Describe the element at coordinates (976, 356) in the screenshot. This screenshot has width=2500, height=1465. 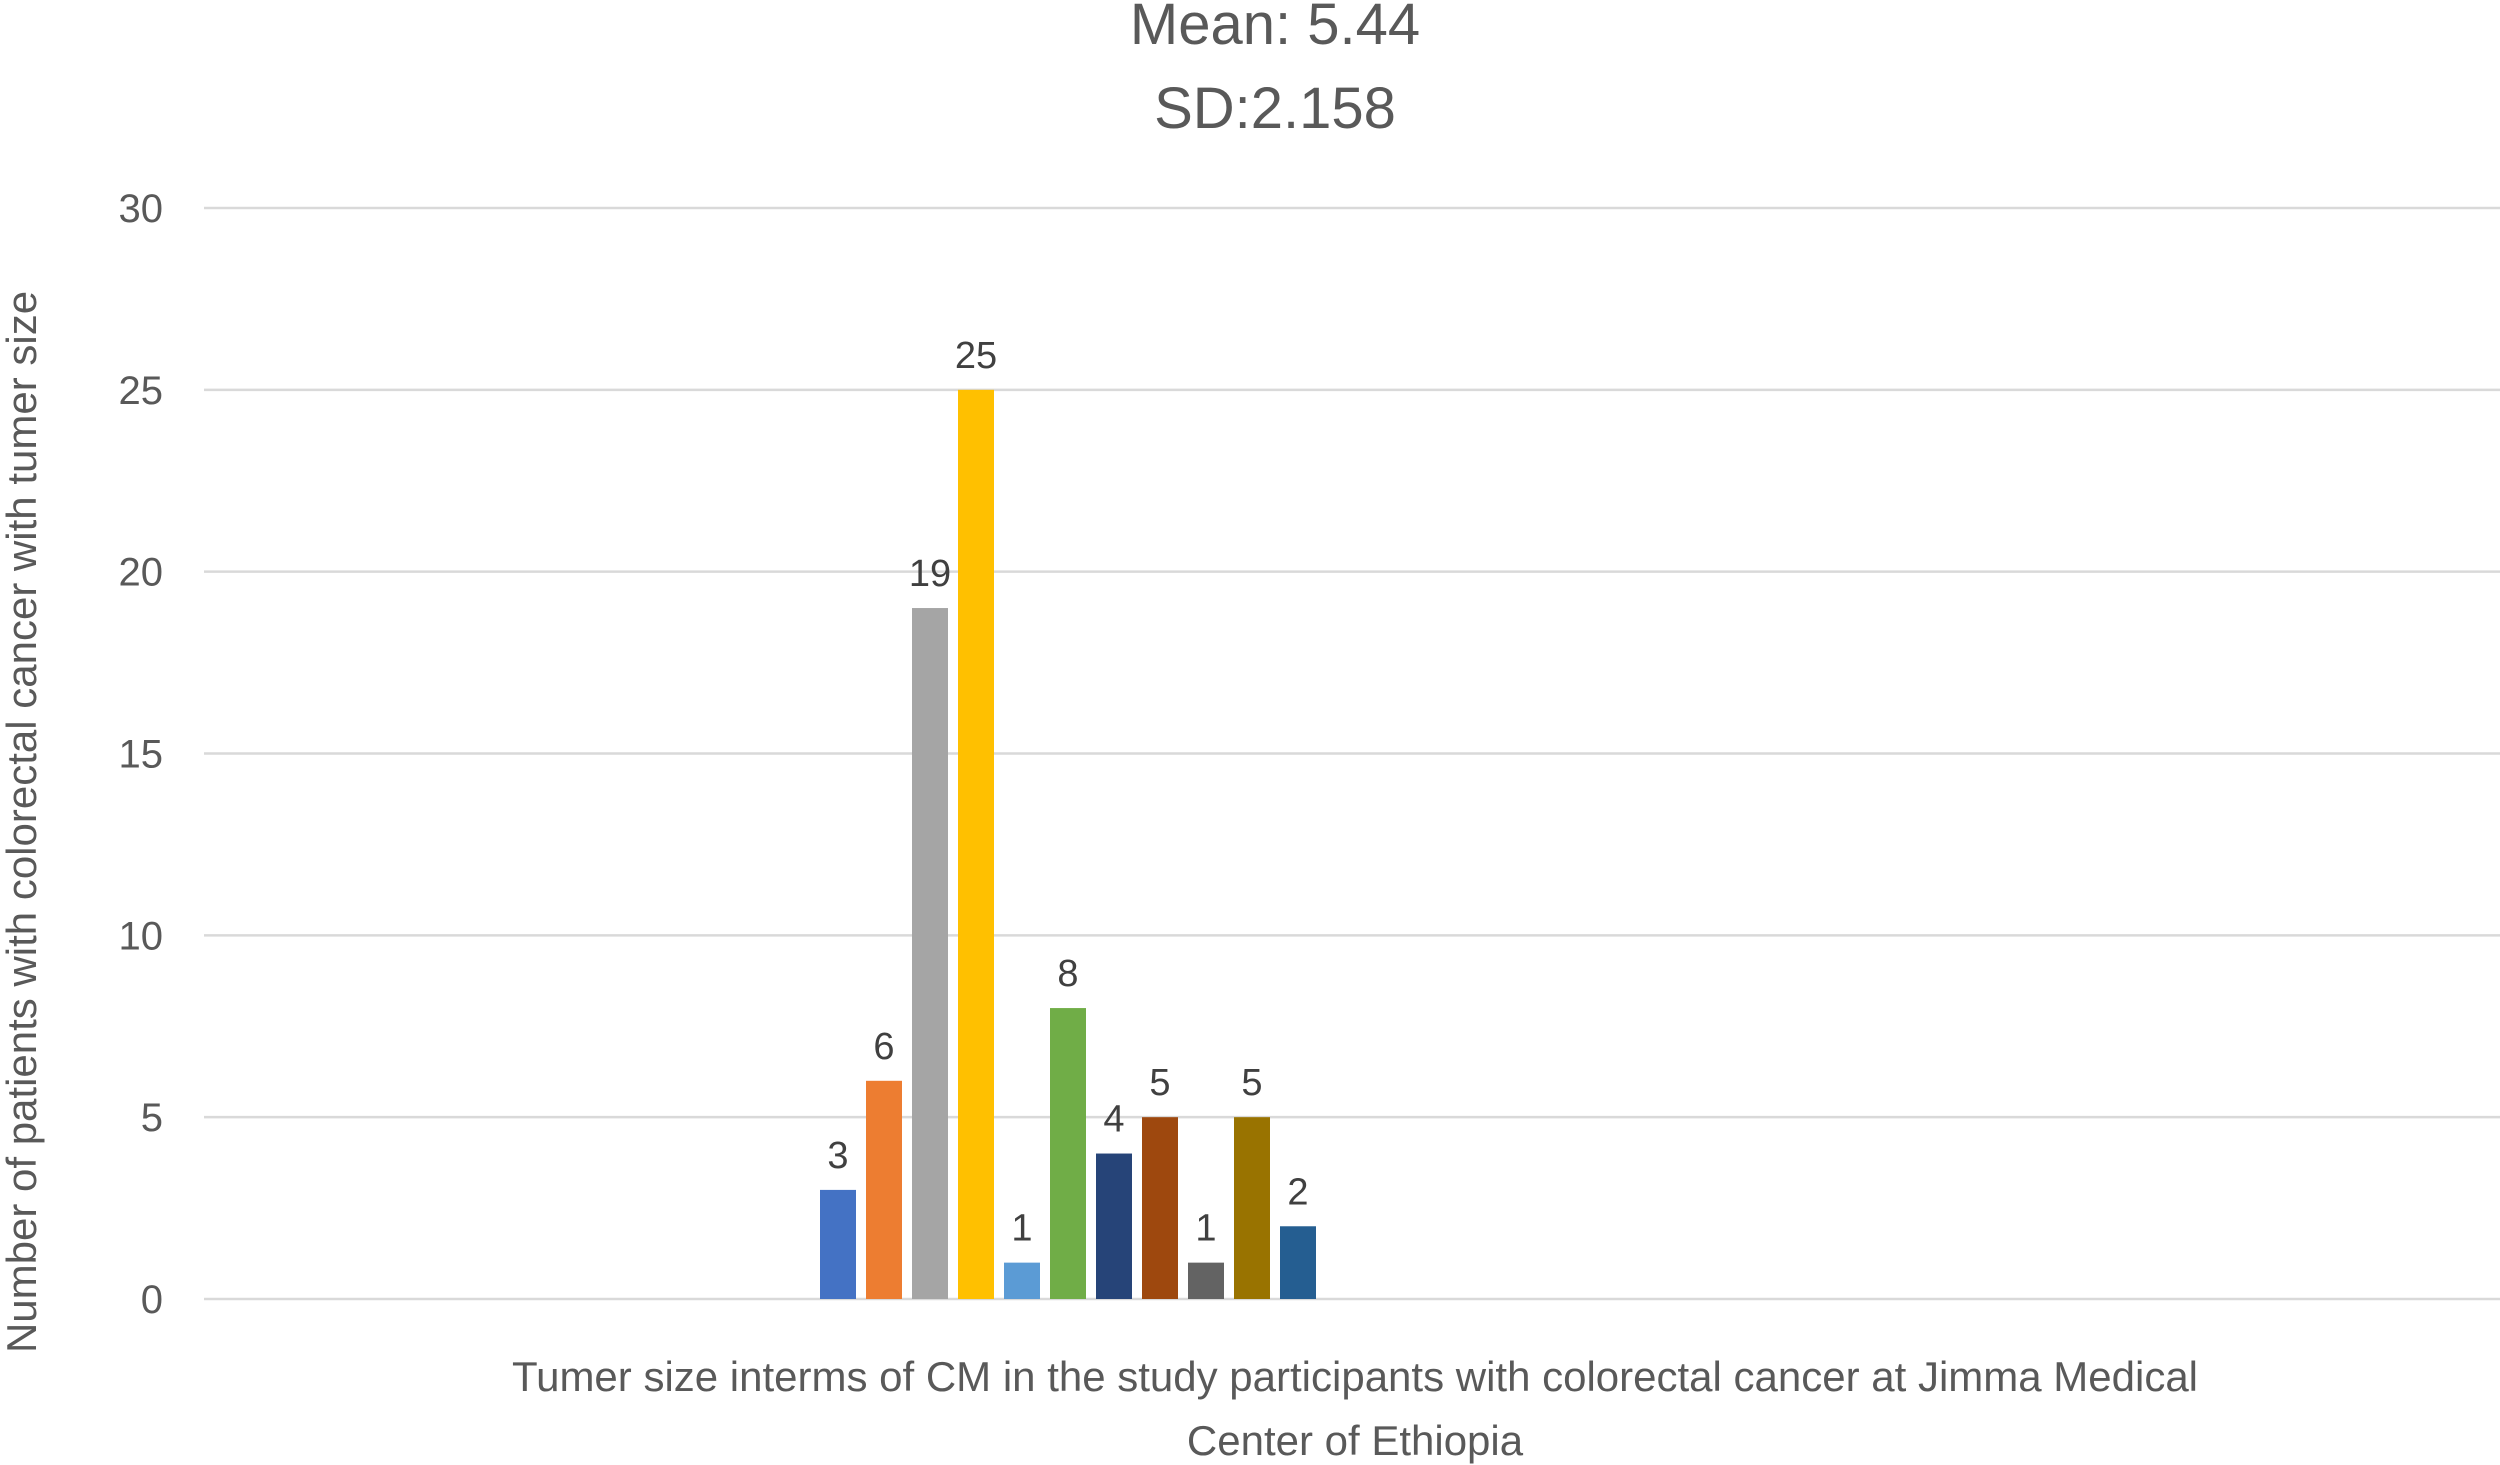
I see `bar-data-label: 25` at that location.